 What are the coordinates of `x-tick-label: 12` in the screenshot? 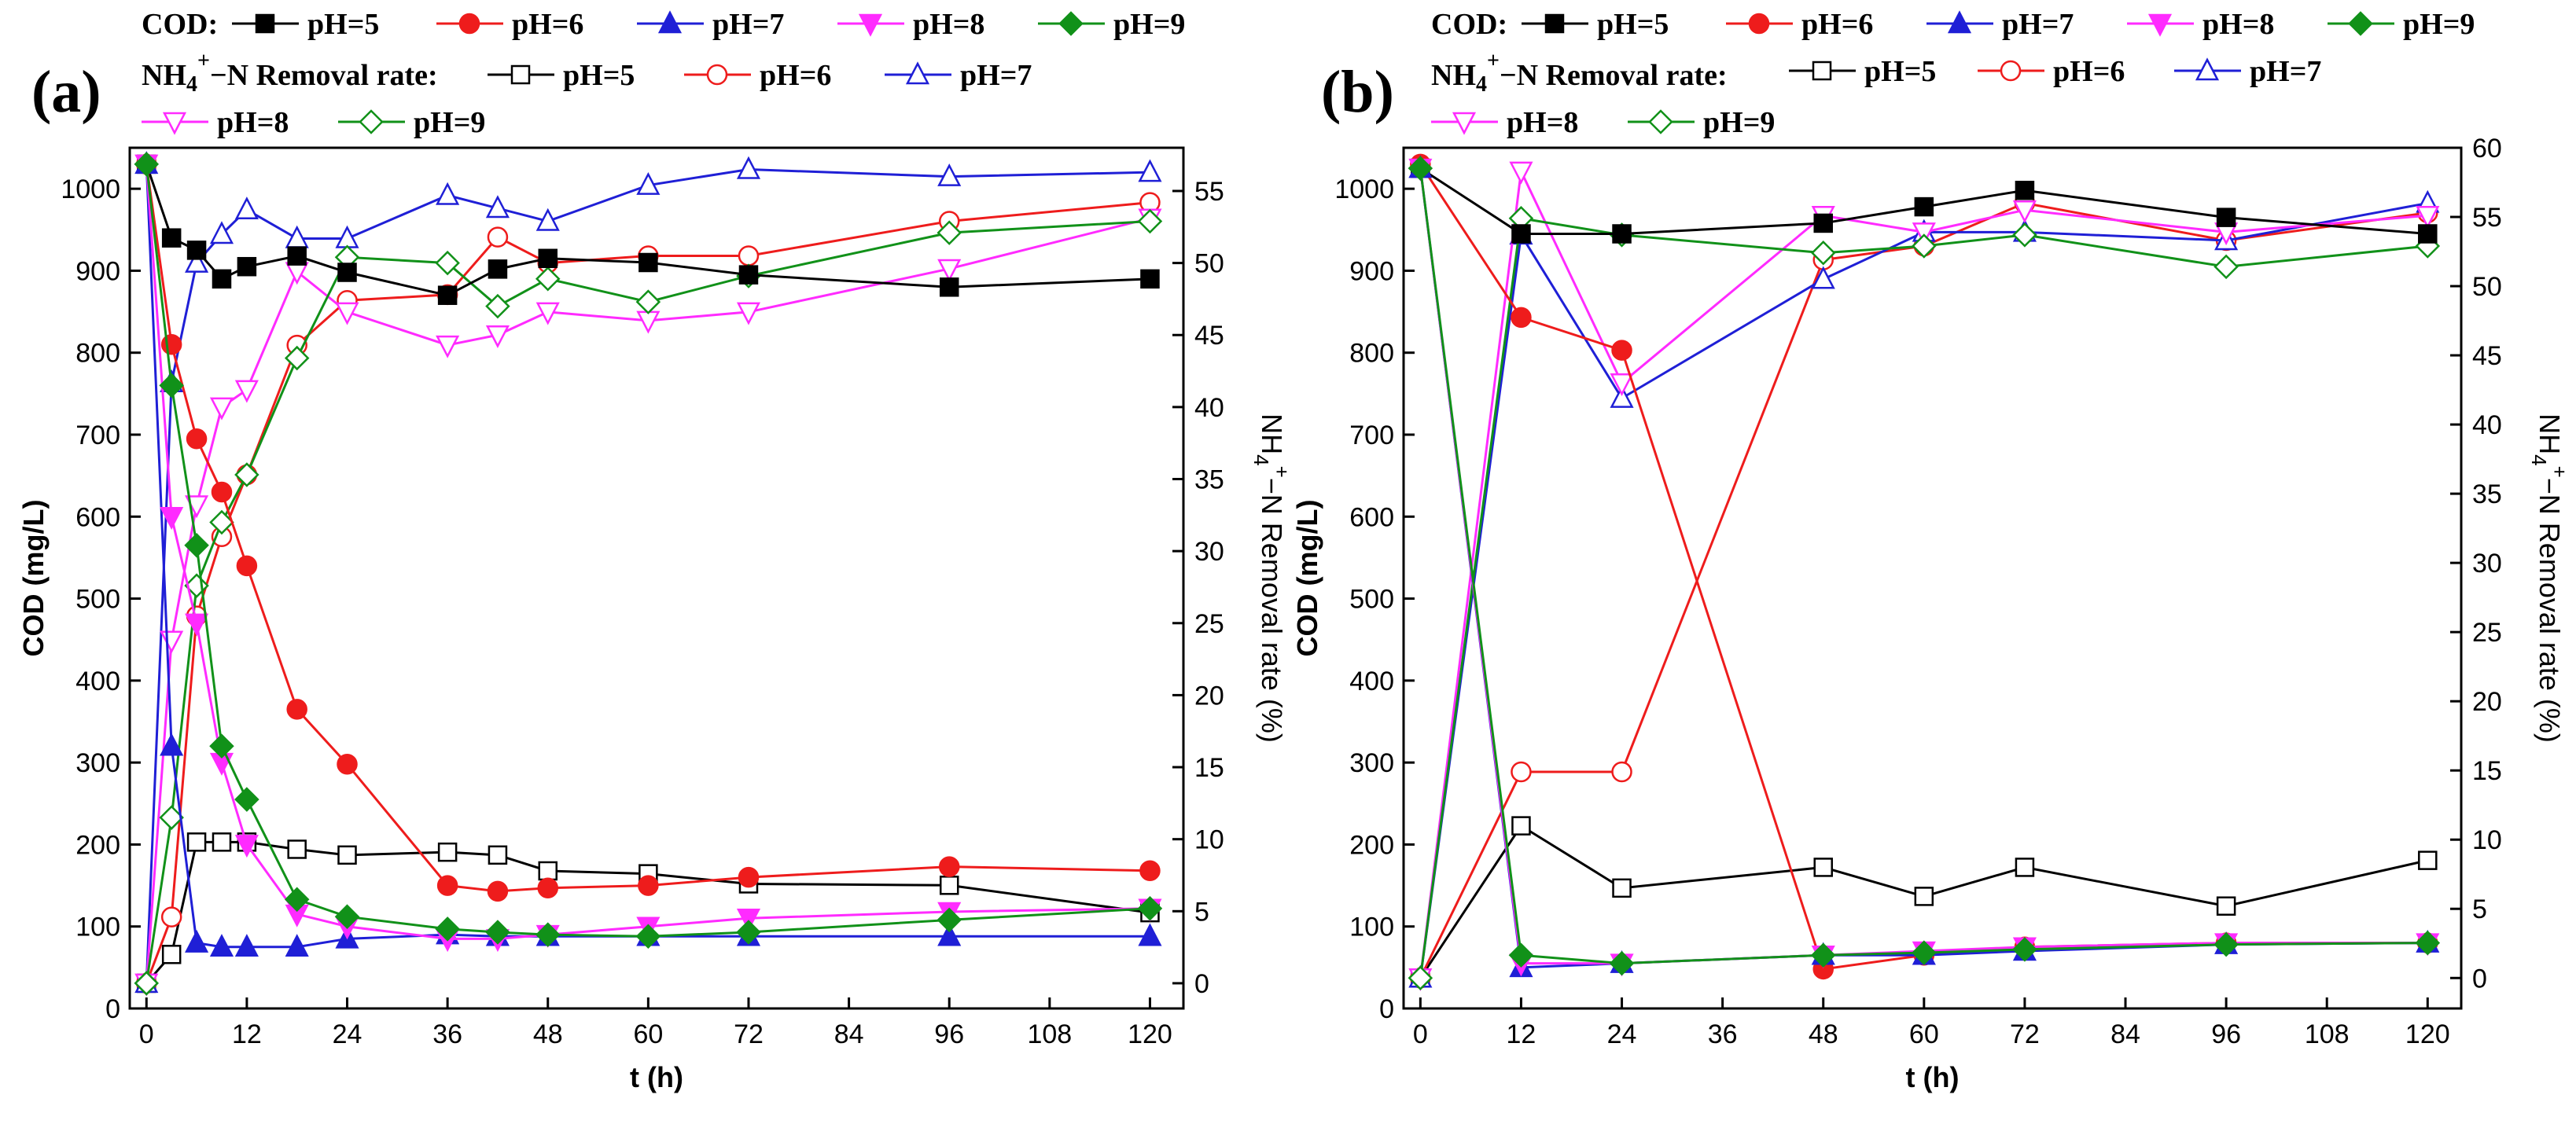 It's located at (1522, 1034).